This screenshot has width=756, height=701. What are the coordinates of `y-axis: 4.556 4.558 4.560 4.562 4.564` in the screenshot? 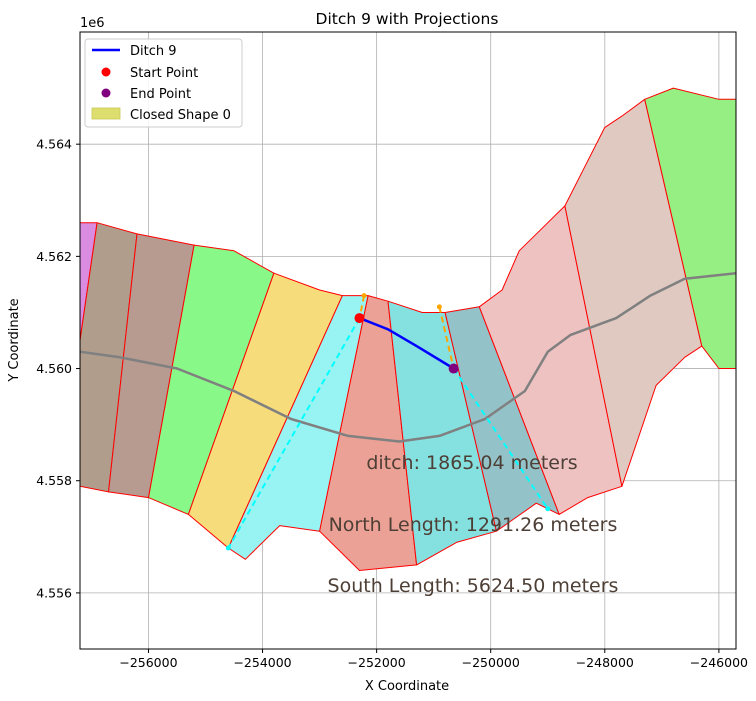 It's located at (58, 368).